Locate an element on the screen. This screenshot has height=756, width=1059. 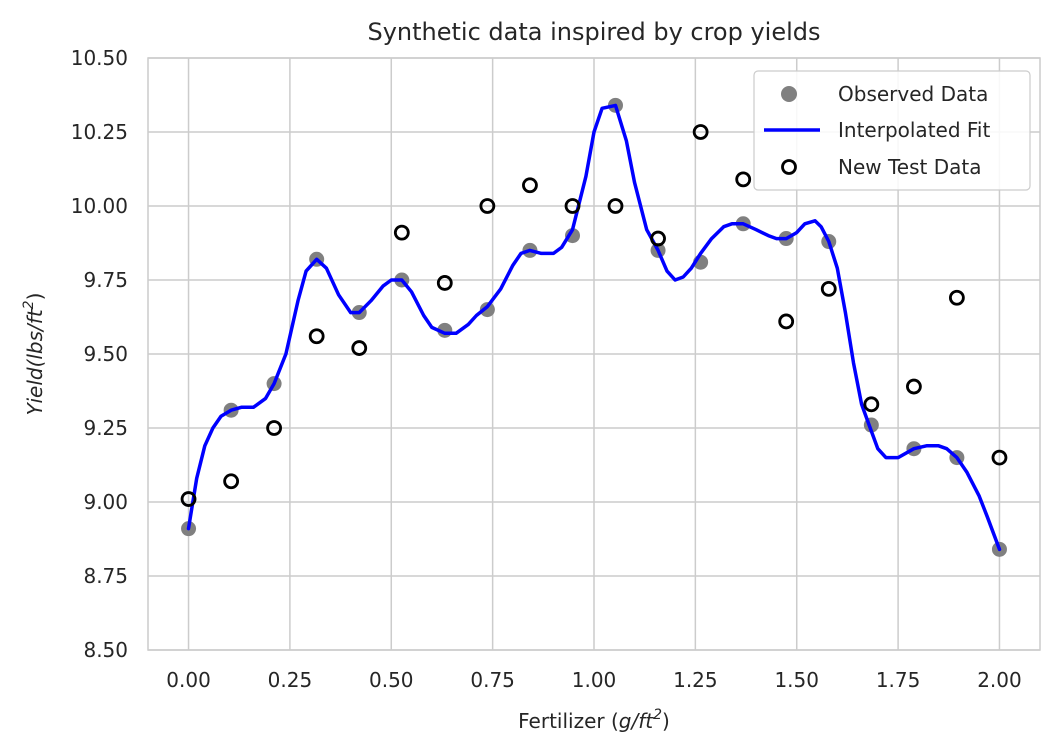
legend-marker-test is located at coordinates (789, 167).